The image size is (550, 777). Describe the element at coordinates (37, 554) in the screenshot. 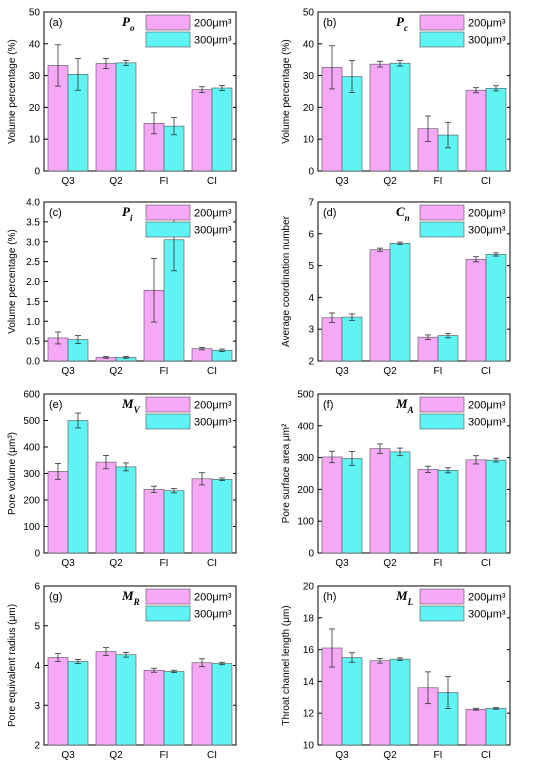

I see `y-tick-label: 0` at that location.